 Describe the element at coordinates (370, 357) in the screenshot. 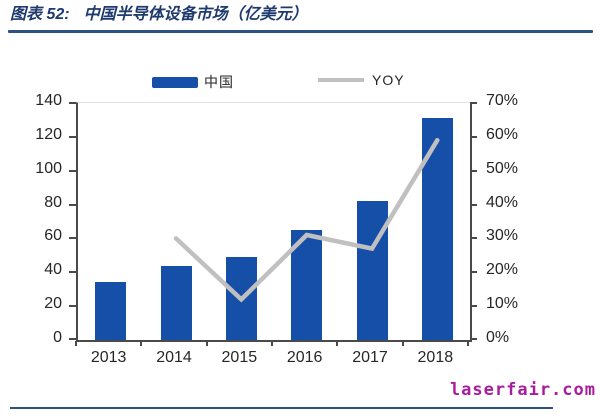

I see `x-axis-label: 2017` at that location.